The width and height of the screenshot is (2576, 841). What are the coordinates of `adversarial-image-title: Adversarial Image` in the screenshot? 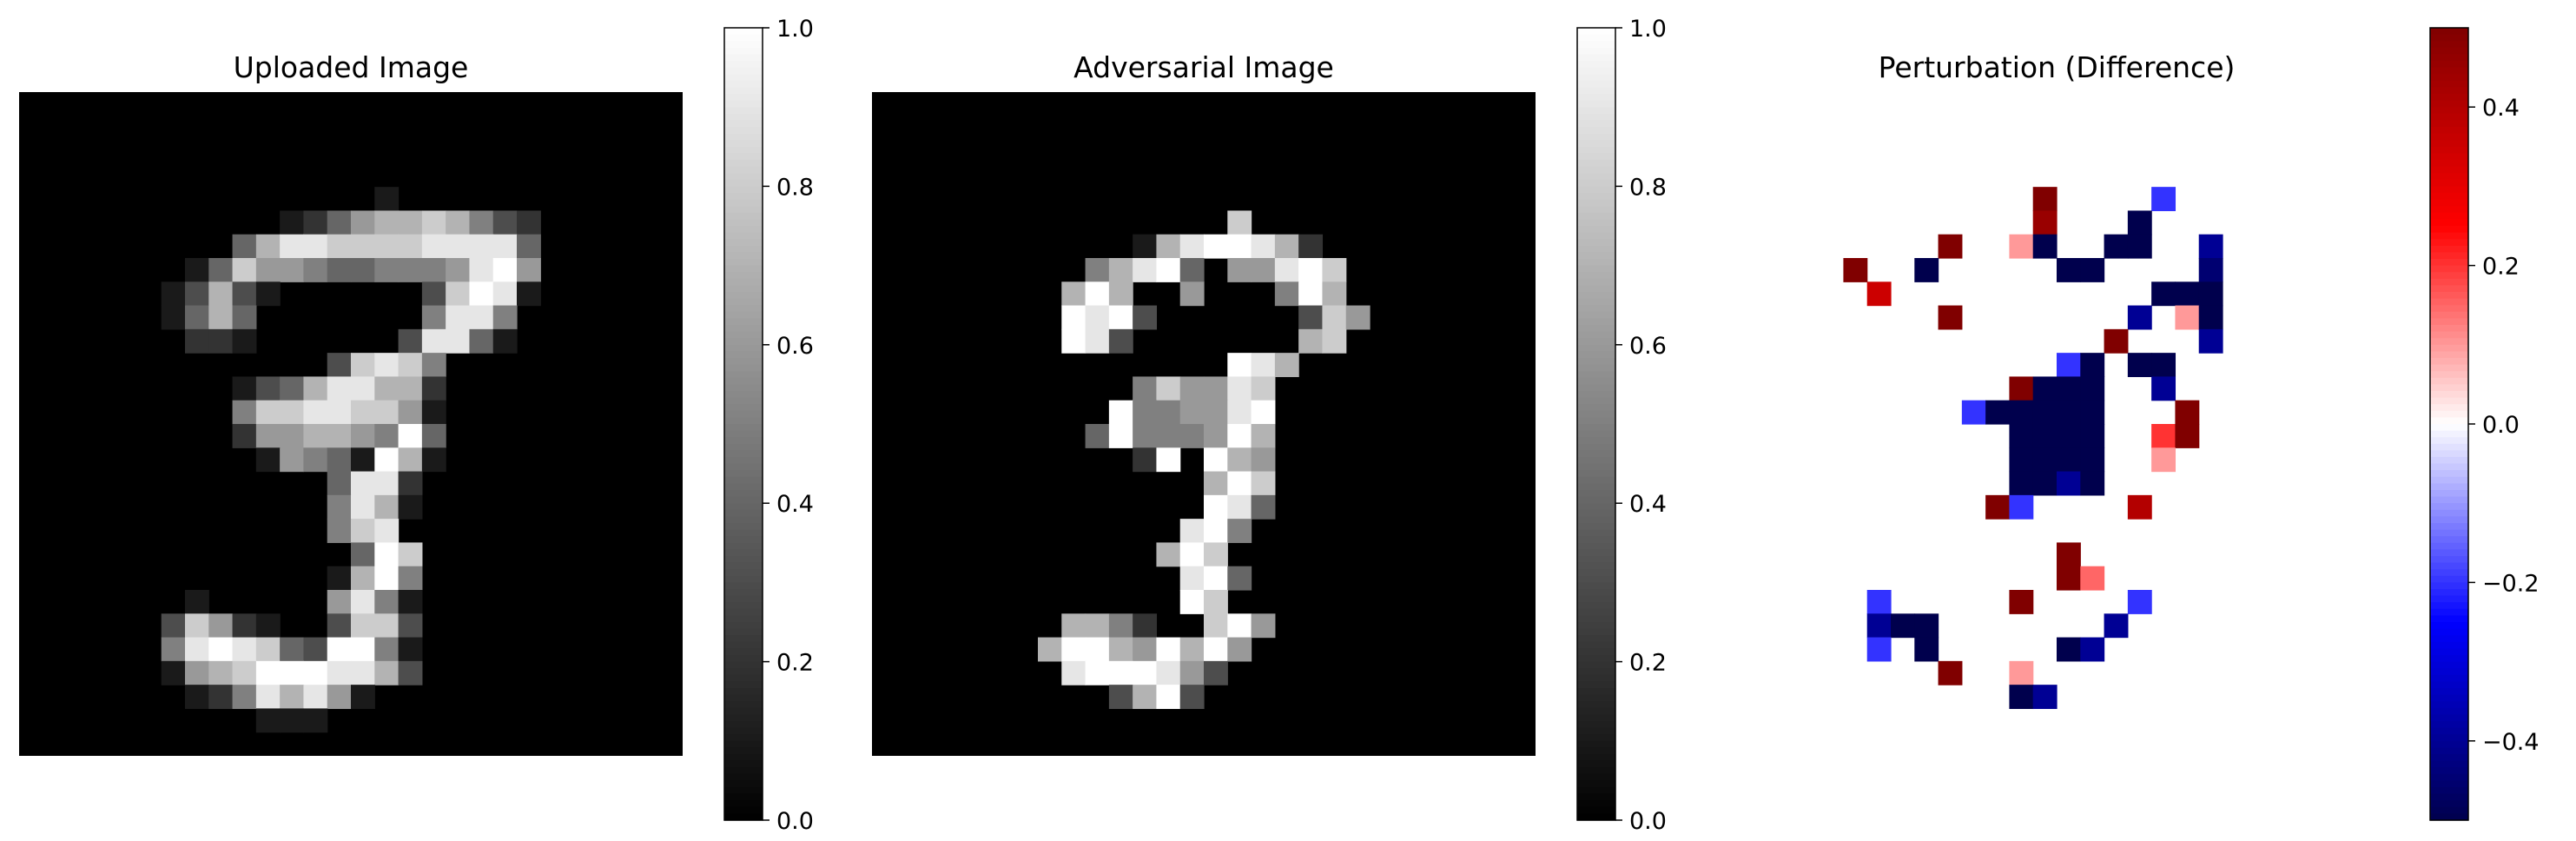 It's located at (1203, 67).